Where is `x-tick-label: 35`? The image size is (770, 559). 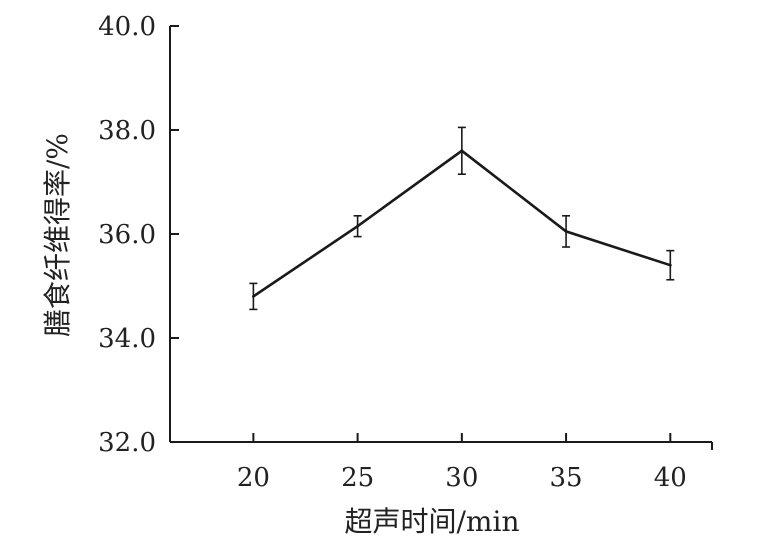
x-tick-label: 35 is located at coordinates (566, 478).